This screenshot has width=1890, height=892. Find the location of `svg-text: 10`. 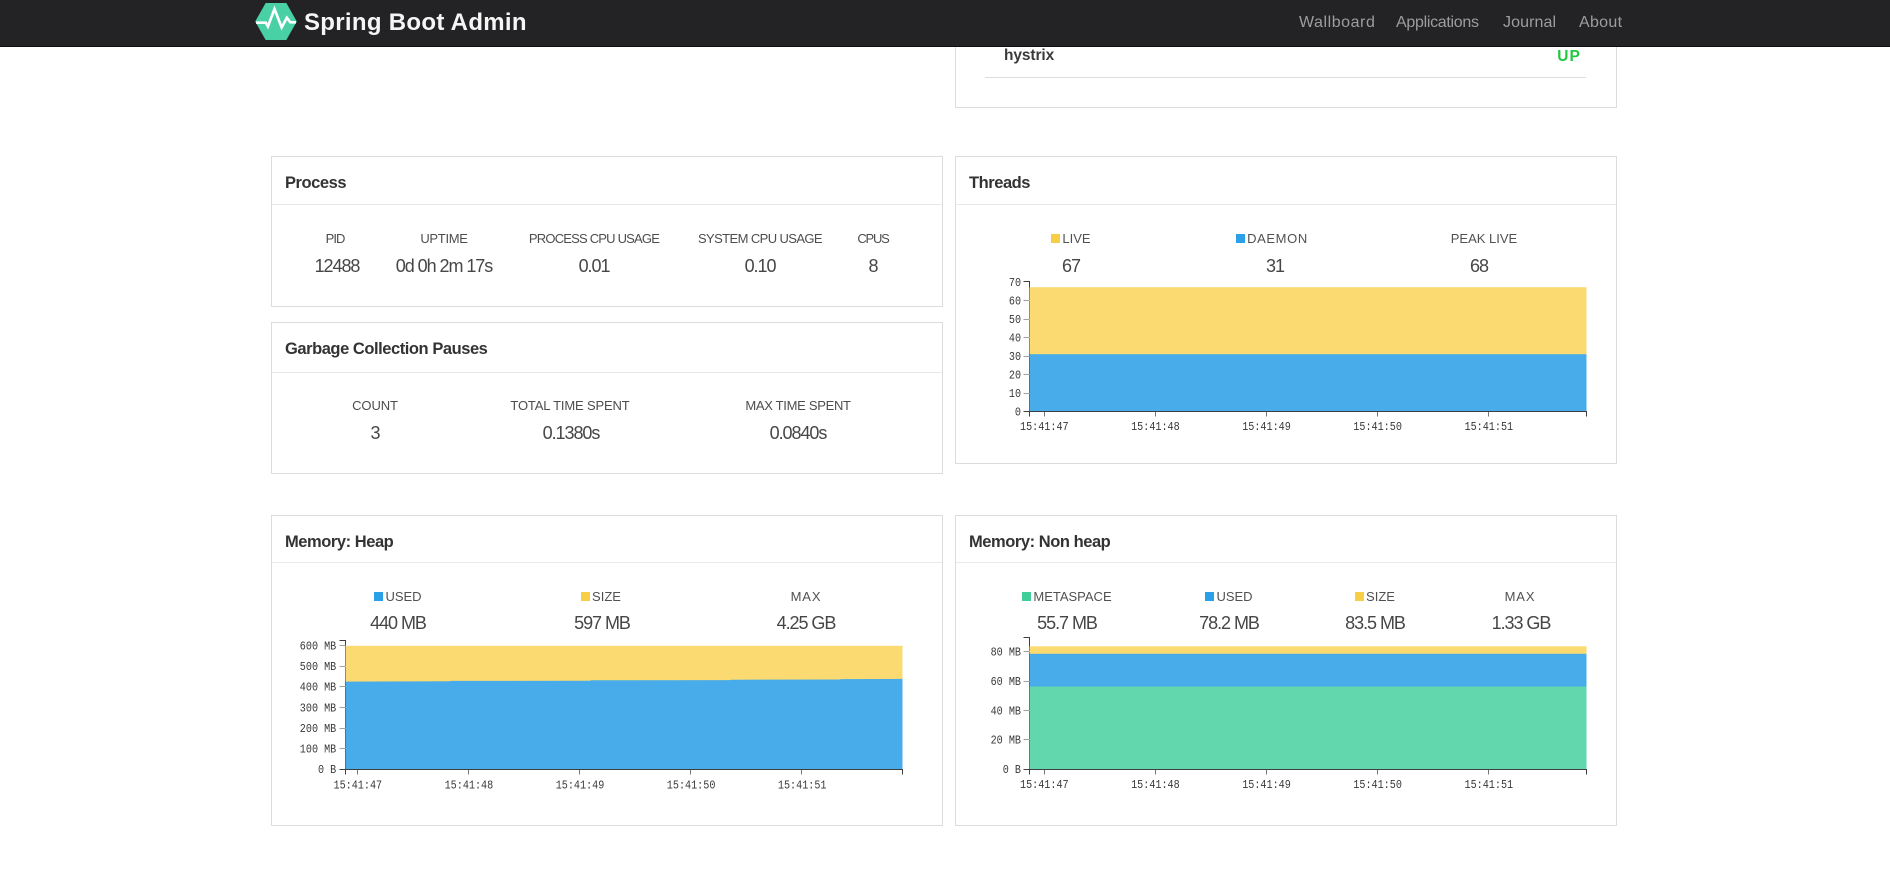

svg-text: 10 is located at coordinates (1015, 394).